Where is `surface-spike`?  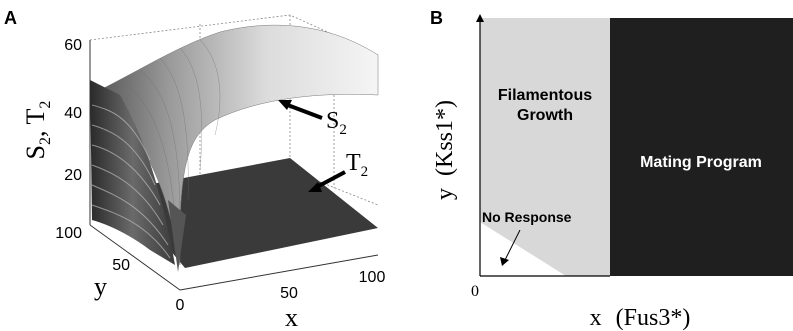 surface-spike is located at coordinates (177, 236).